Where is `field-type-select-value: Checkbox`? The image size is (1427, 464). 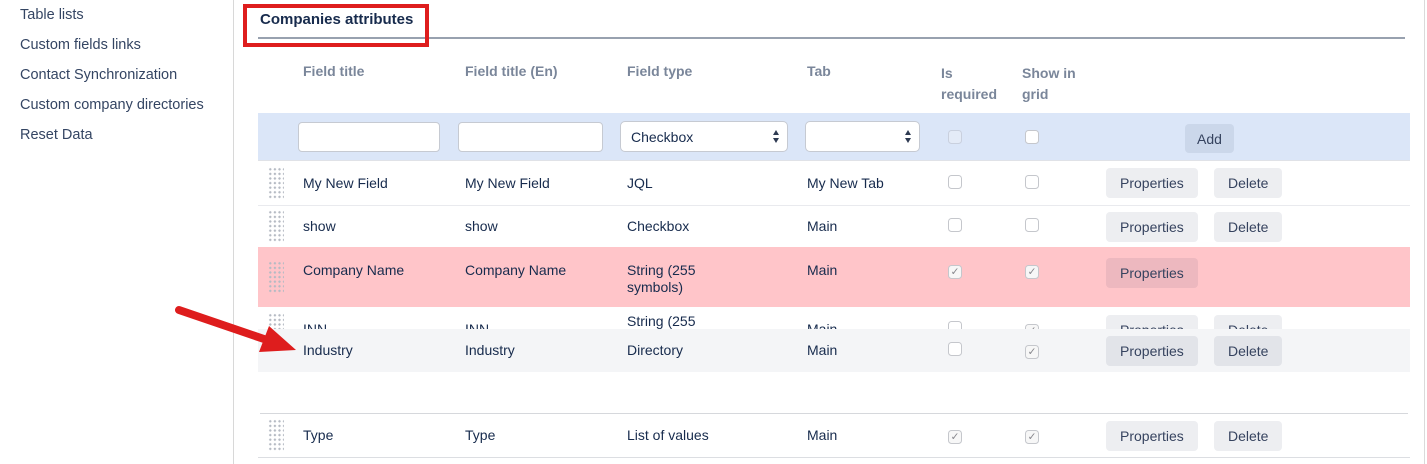
field-type-select-value: Checkbox is located at coordinates (662, 136).